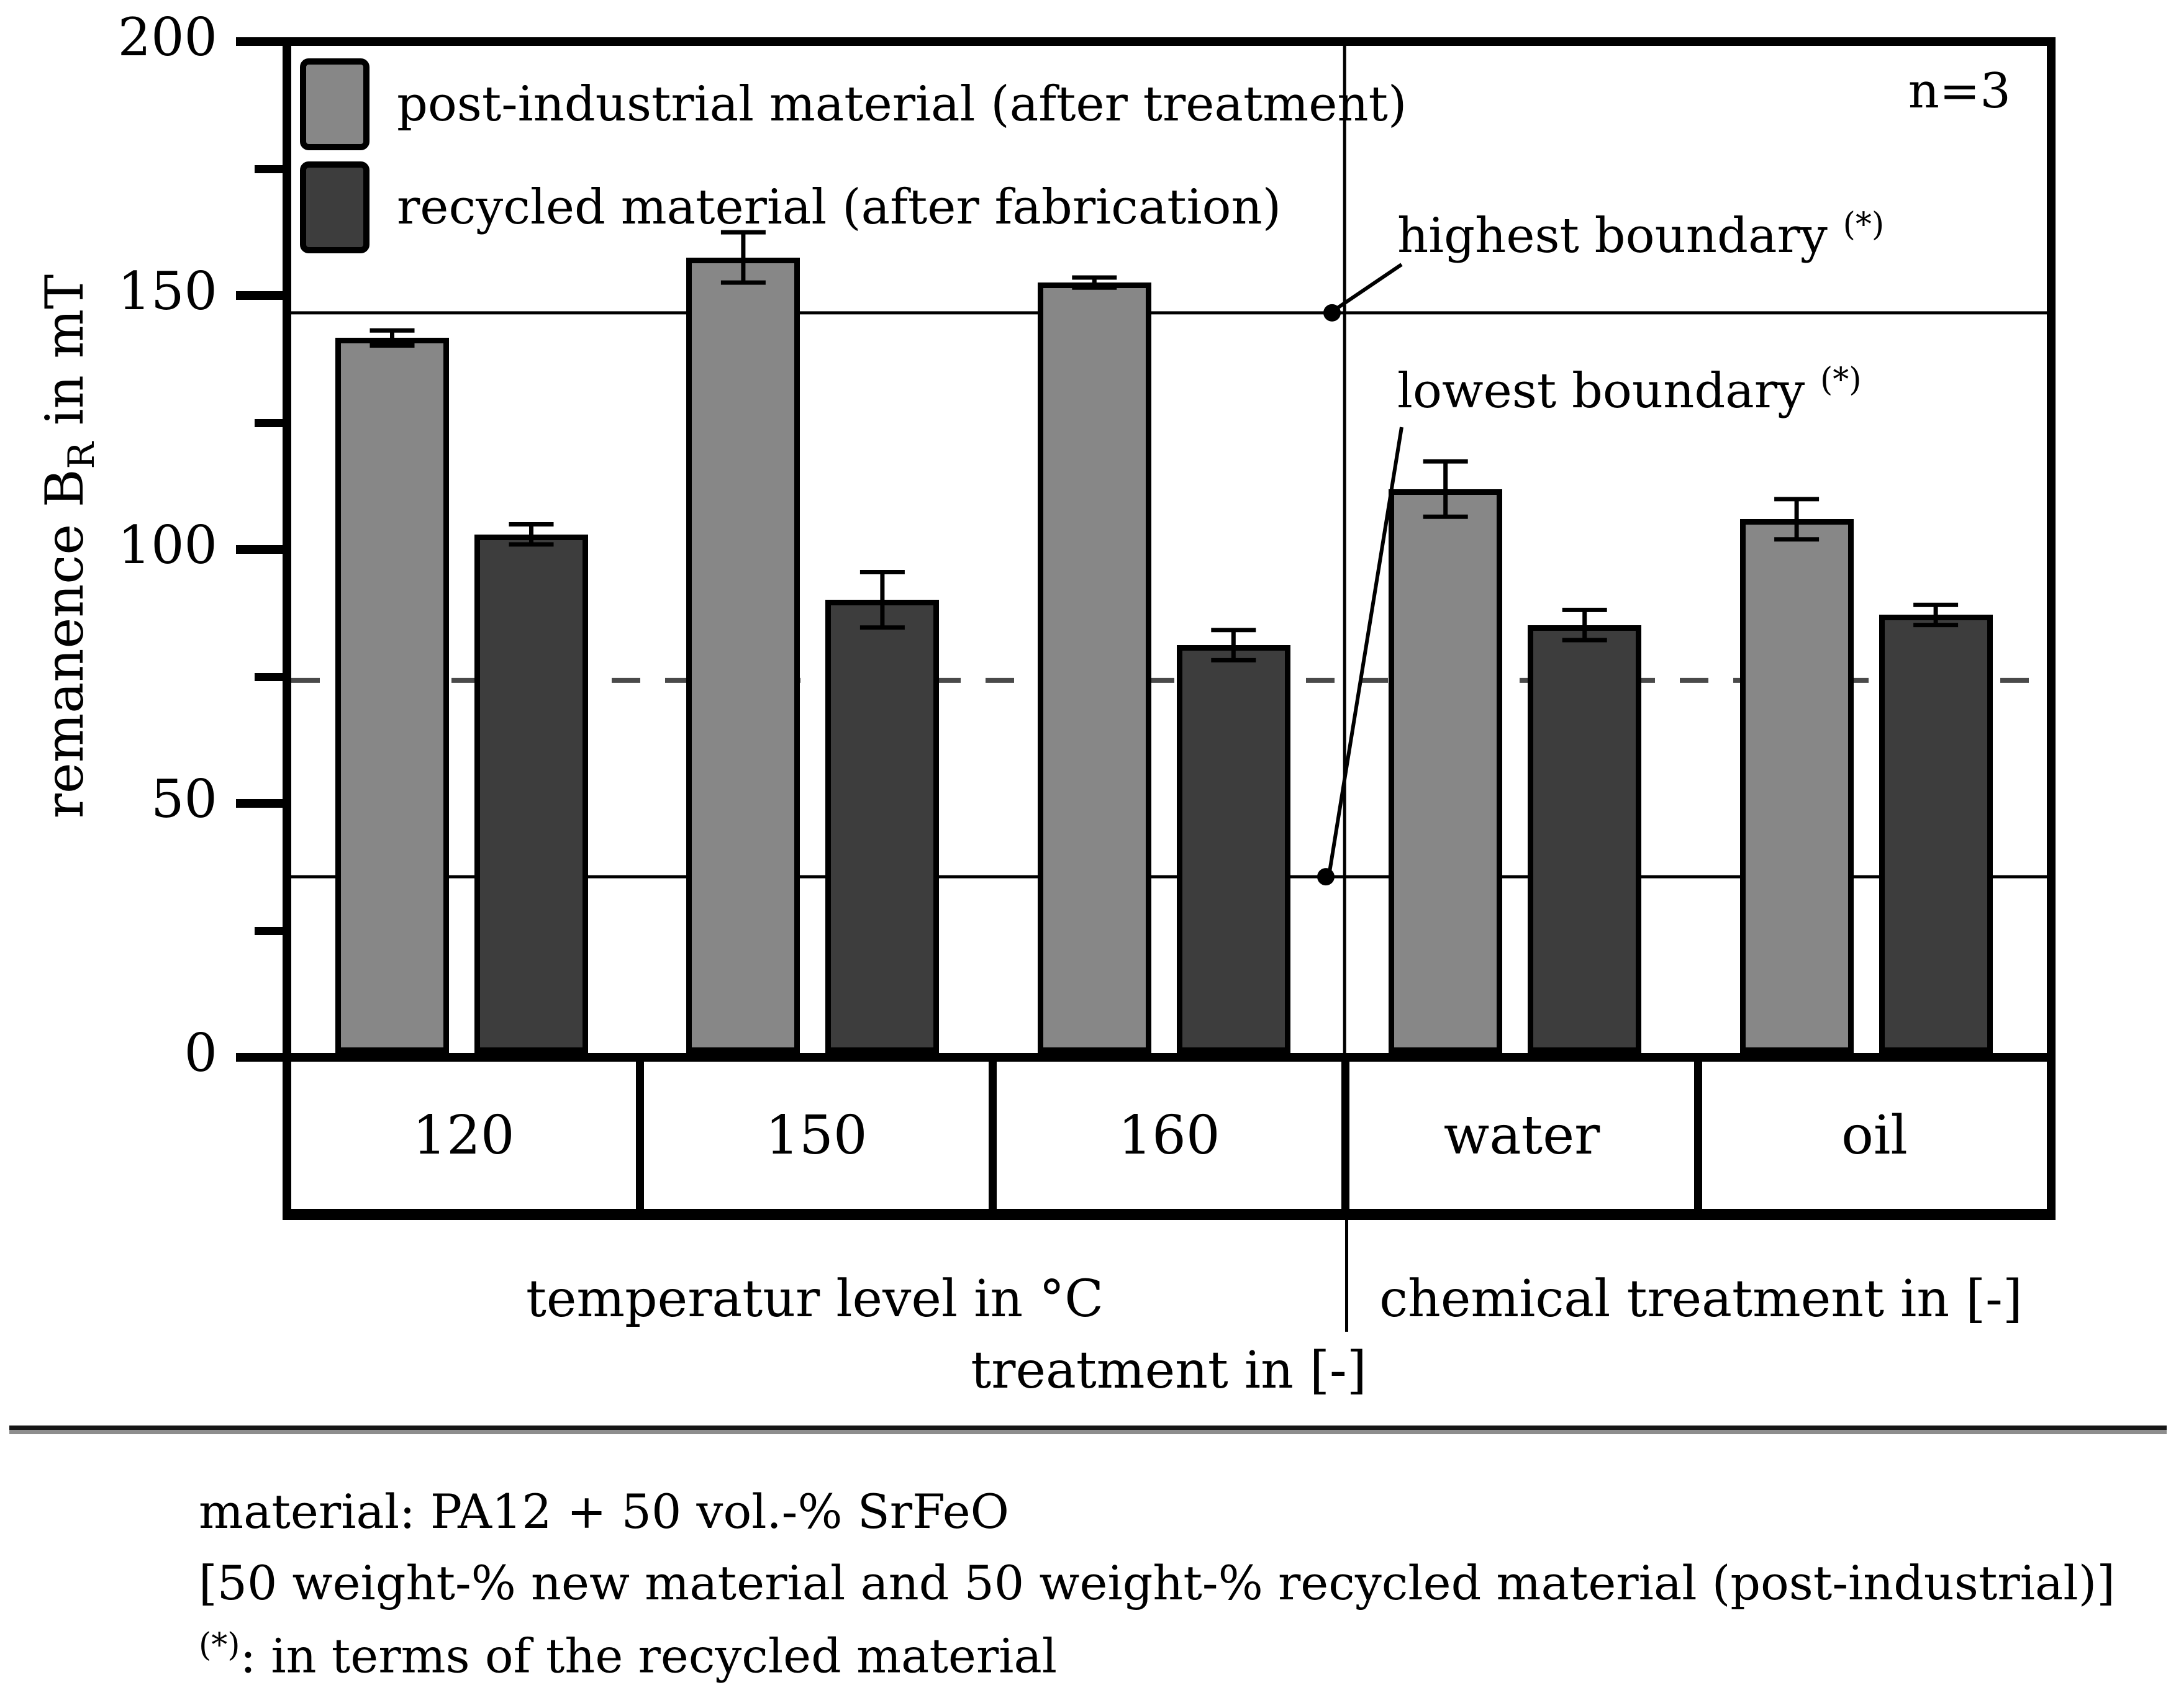  I want to click on highest-boundary-text: highest boundary, so click(1620, 236).